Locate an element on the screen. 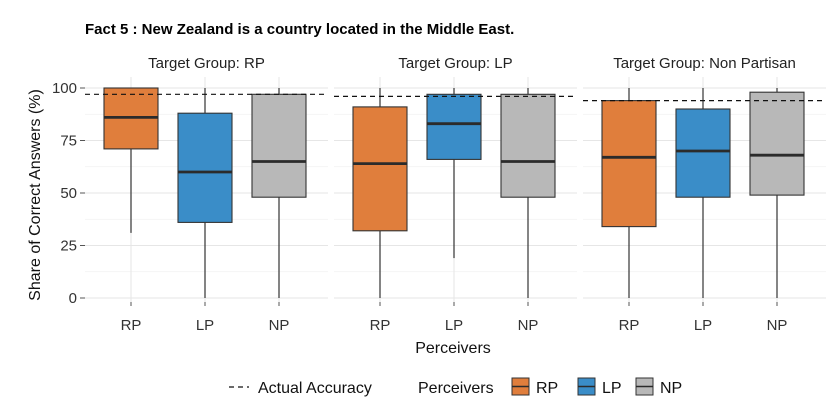  facet-strip-label: Target Group: Non Partisan is located at coordinates (704, 63).